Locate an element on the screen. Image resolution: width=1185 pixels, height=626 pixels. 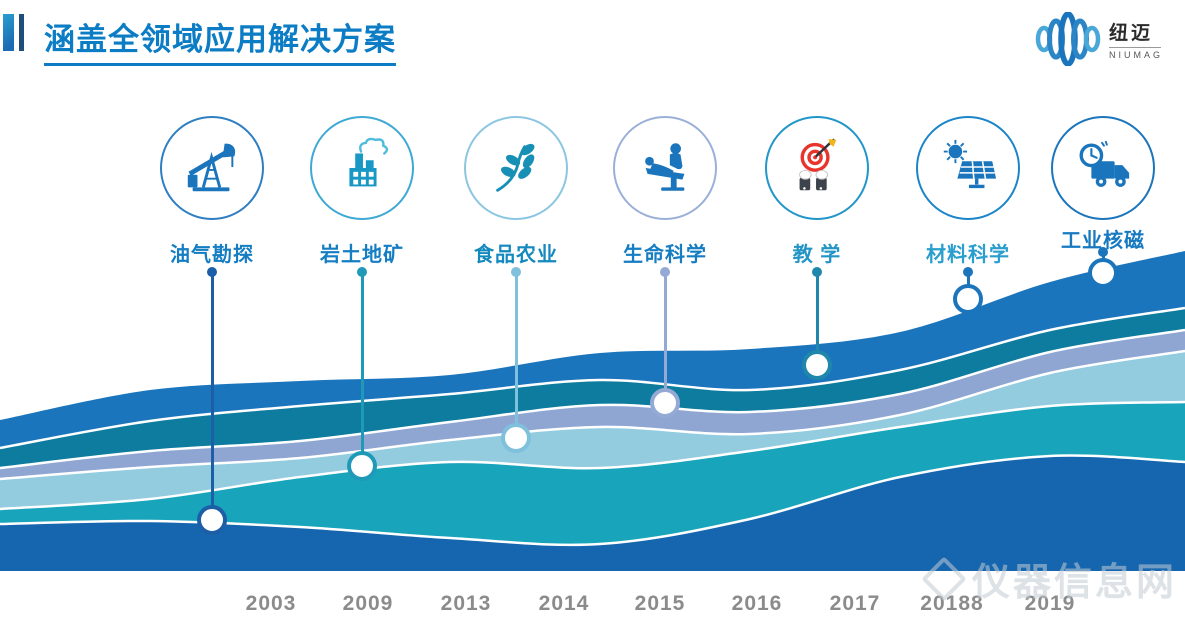
factory-icon is located at coordinates (362, 168).